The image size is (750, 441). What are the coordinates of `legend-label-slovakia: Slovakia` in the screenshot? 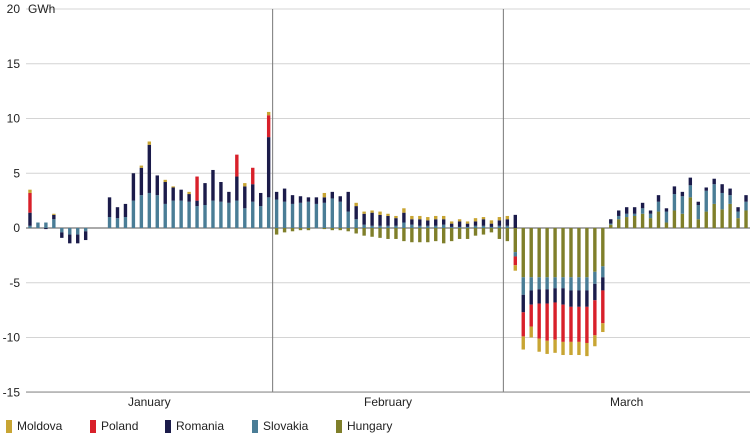 It's located at (286, 426).